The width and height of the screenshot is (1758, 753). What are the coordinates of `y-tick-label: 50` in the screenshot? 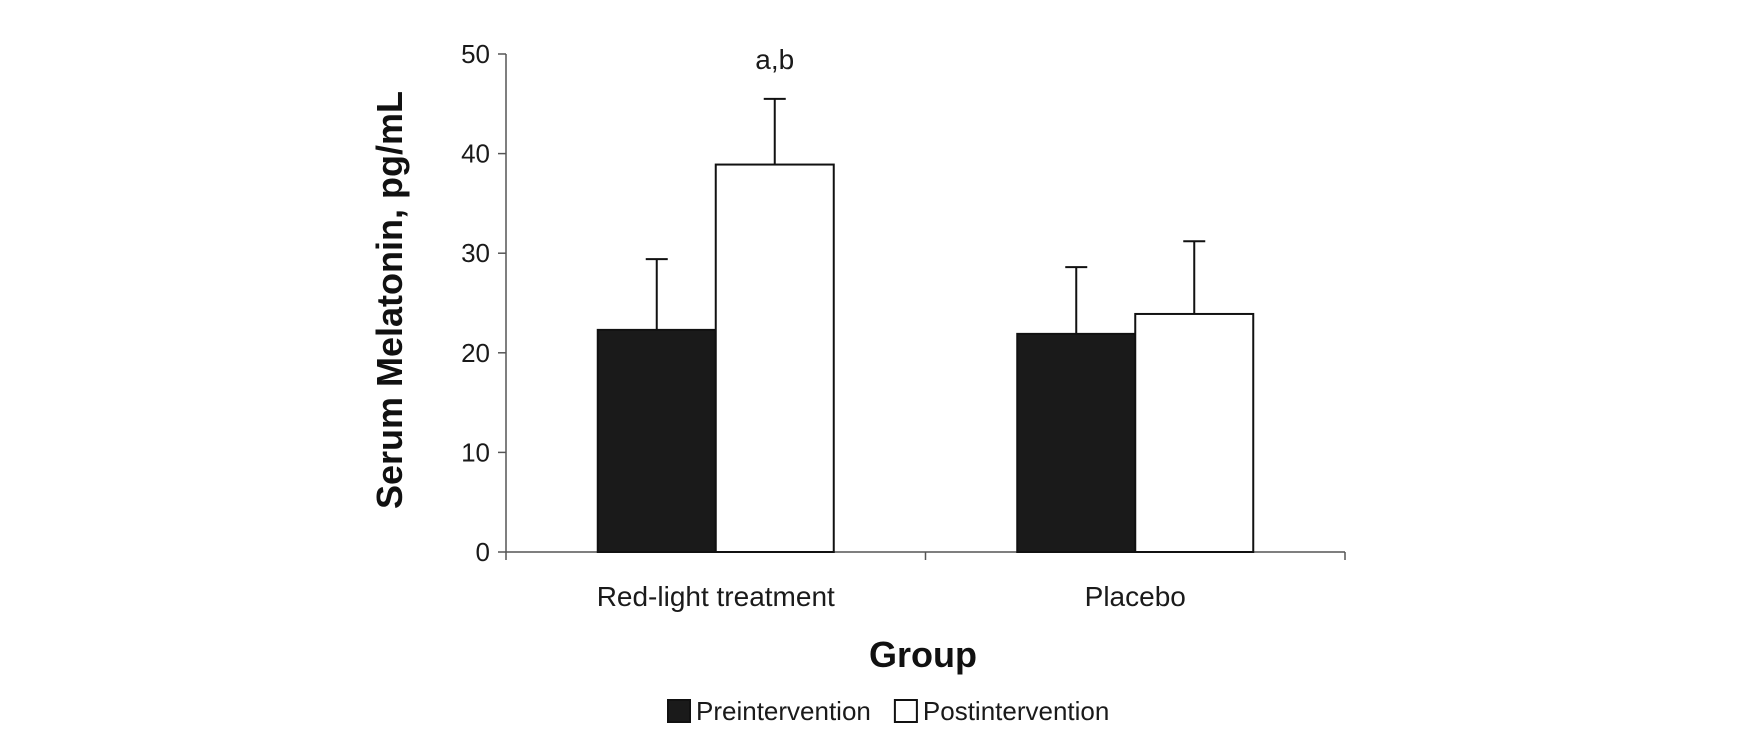 It's located at (475, 54).